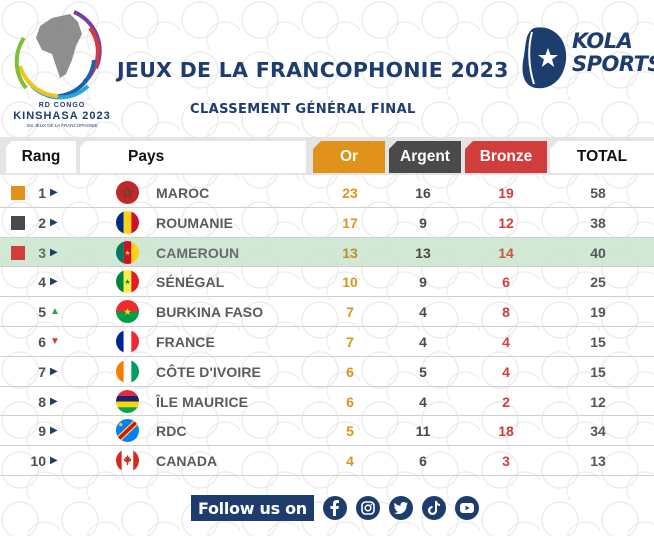 The height and width of the screenshot is (536, 654). I want to click on gold-count: 13, so click(350, 252).